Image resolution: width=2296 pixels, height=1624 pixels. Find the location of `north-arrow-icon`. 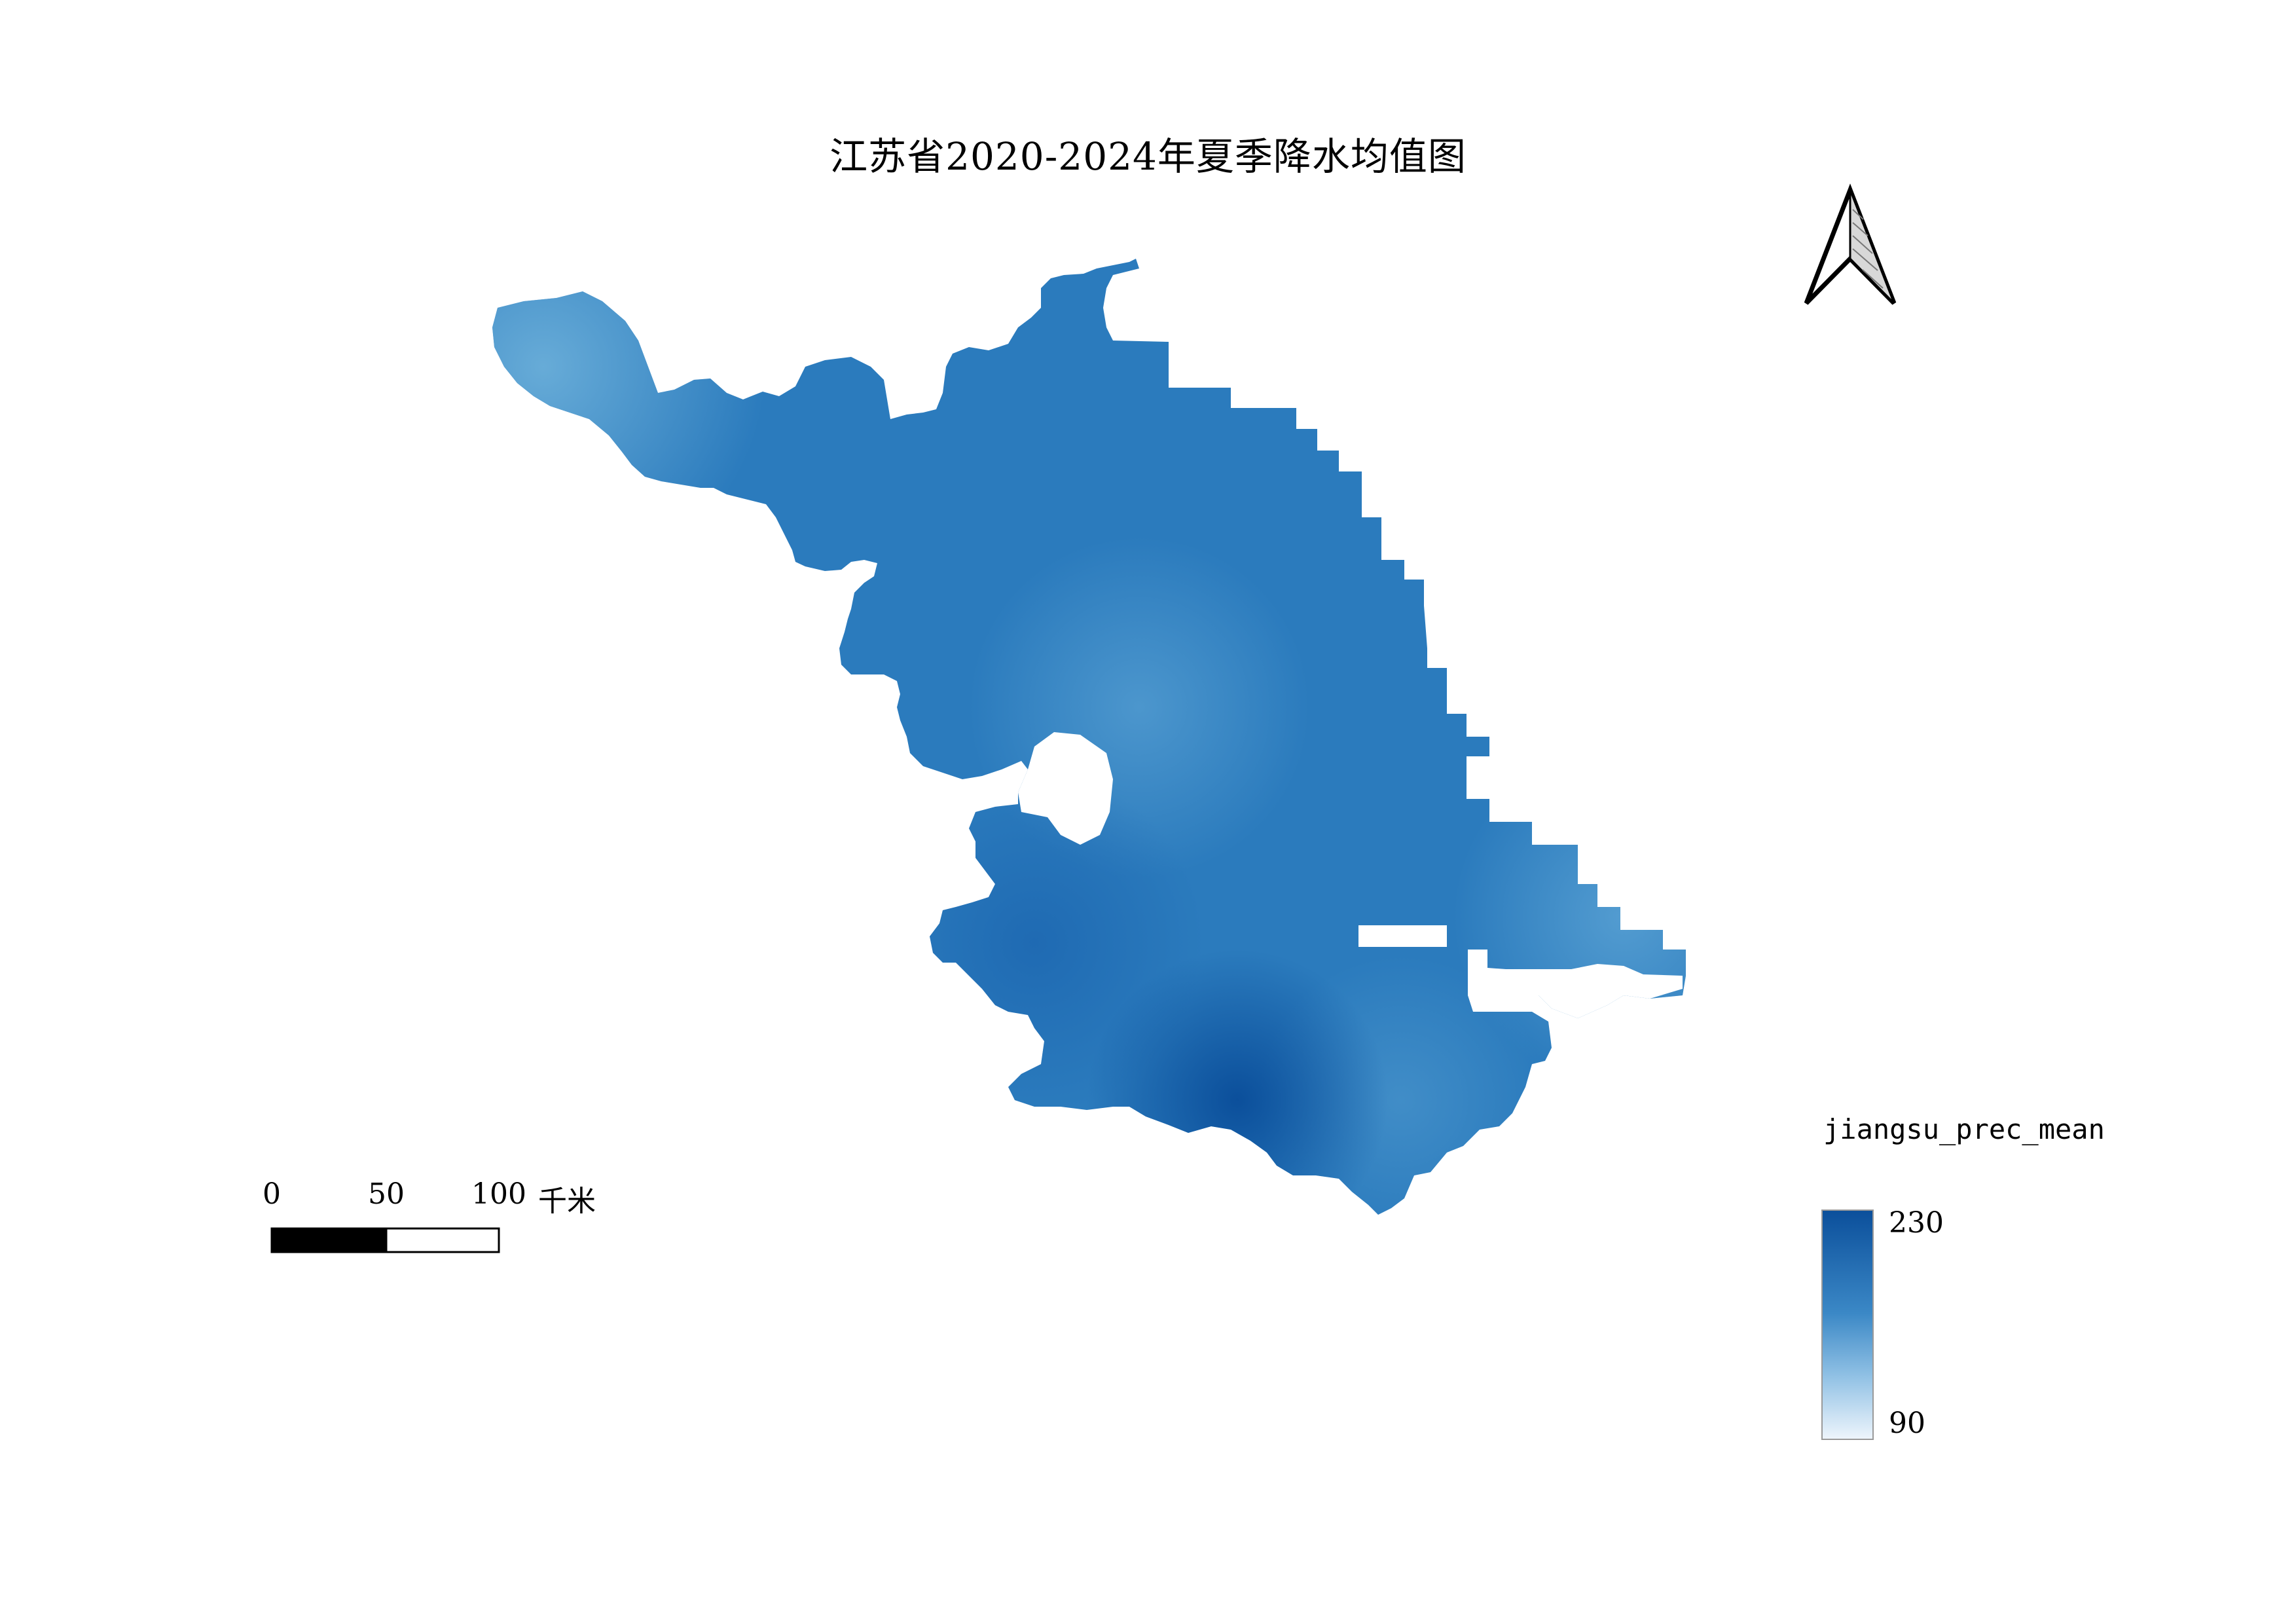

north-arrow-icon is located at coordinates (1850, 244).